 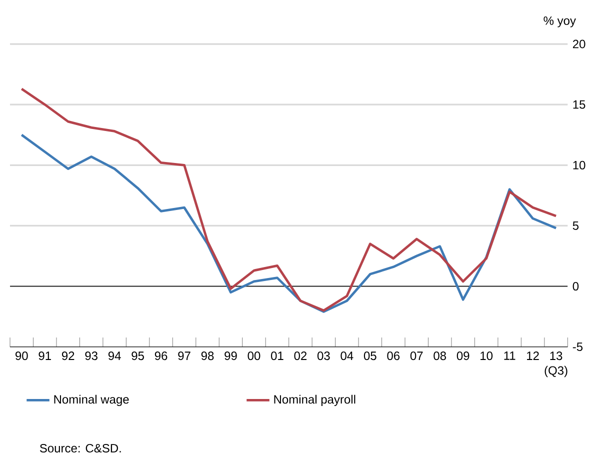 What do you see at coordinates (207, 356) in the screenshot?
I see `x-tick-label: 98` at bounding box center [207, 356].